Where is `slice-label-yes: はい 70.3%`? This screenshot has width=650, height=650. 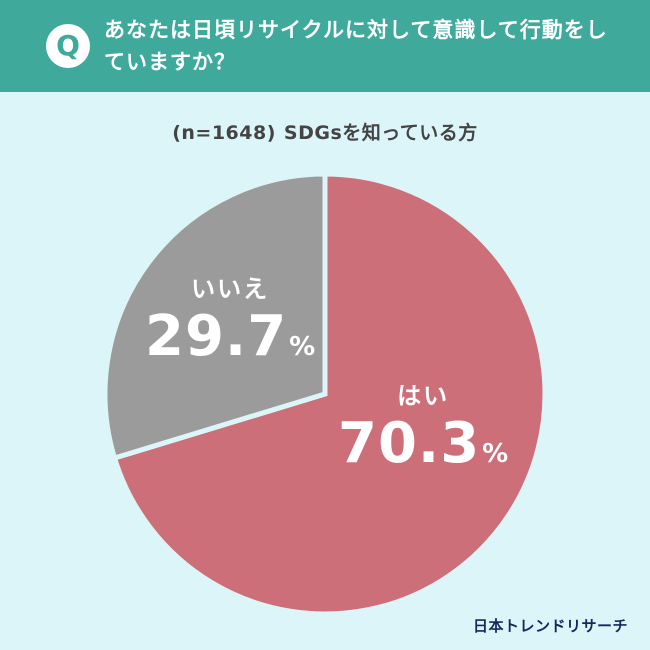 slice-label-yes: はい 70.3% is located at coordinates (423, 426).